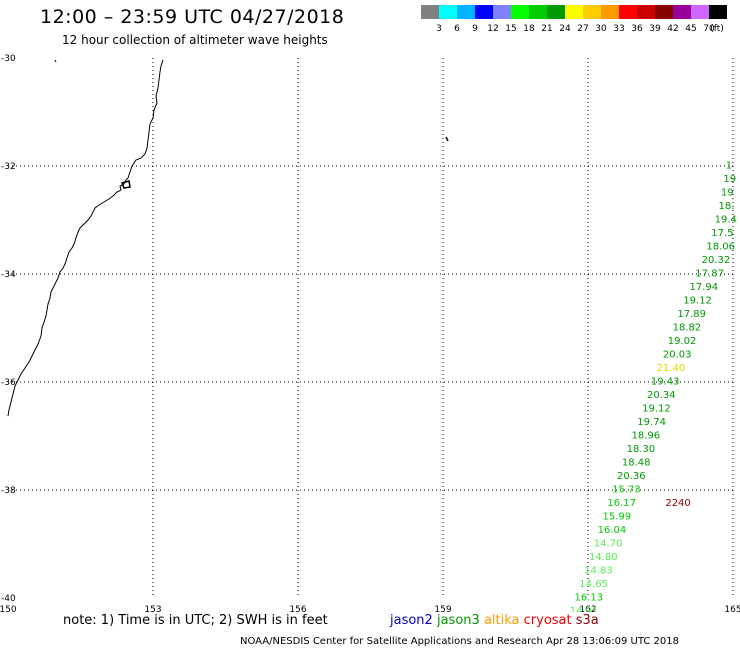 Image resolution: width=740 pixels, height=650 pixels. I want to click on swh-value: 18.48, so click(636, 463).